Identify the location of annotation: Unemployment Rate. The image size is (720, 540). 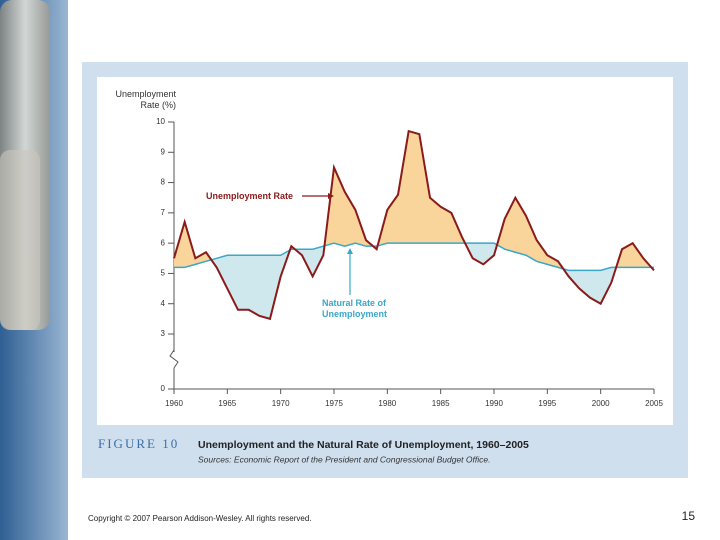
(250, 196).